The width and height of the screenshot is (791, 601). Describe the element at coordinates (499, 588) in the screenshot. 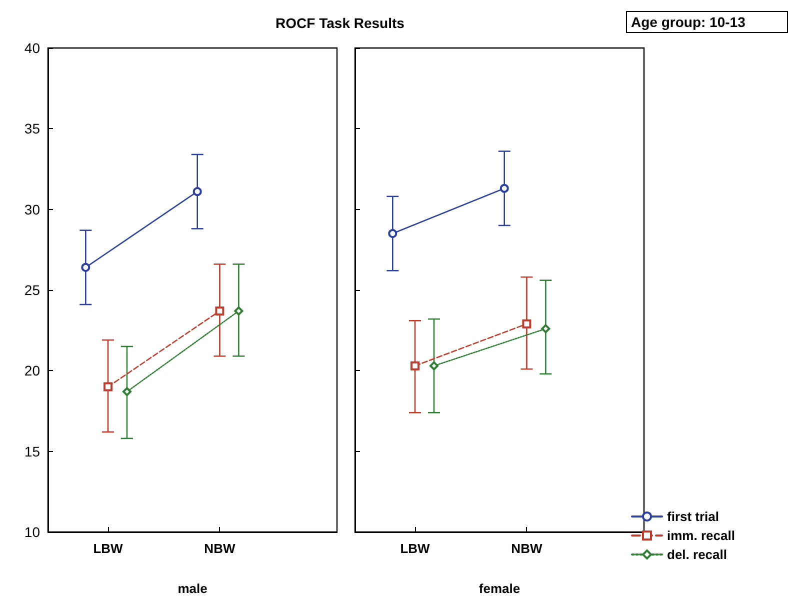

I see `x-axis-title: female` at that location.